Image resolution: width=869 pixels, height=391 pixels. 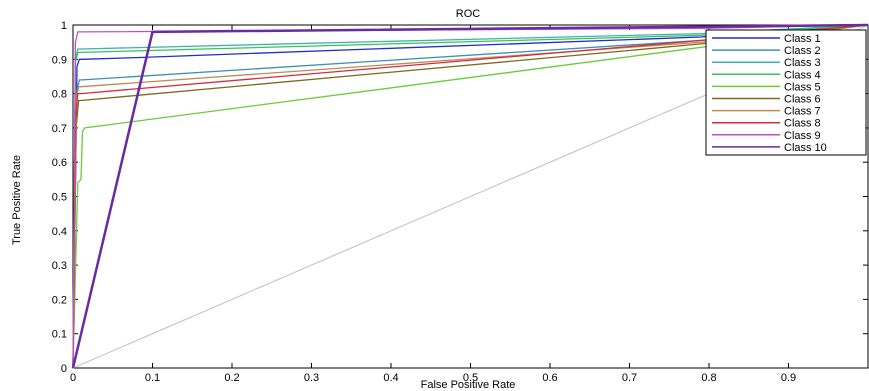 I want to click on y-tick-label: 0.7, so click(x=59, y=129).